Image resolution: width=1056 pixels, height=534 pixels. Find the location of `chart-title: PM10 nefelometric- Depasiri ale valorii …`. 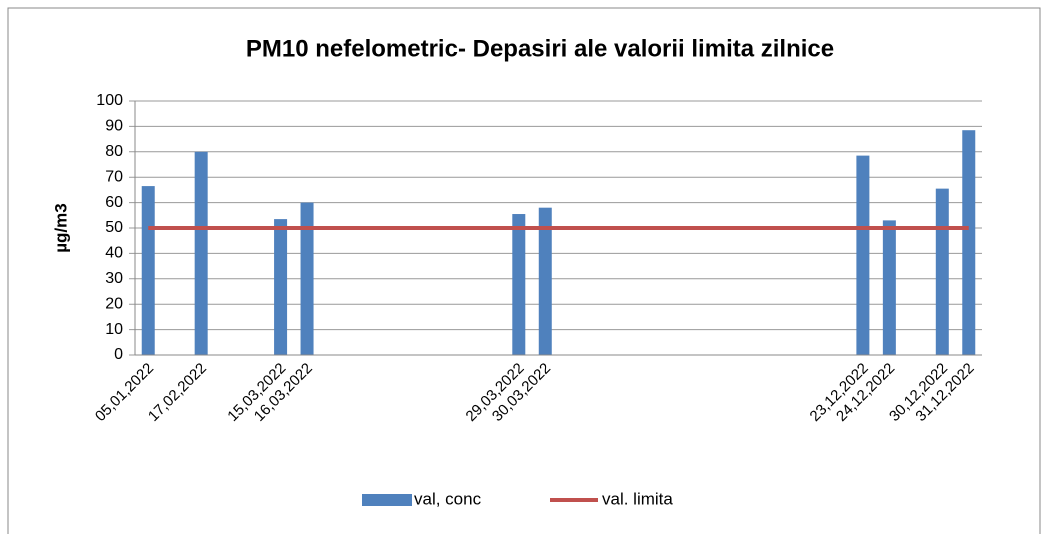

chart-title: PM10 nefelometric- Depasiri ale valorii … is located at coordinates (540, 48).